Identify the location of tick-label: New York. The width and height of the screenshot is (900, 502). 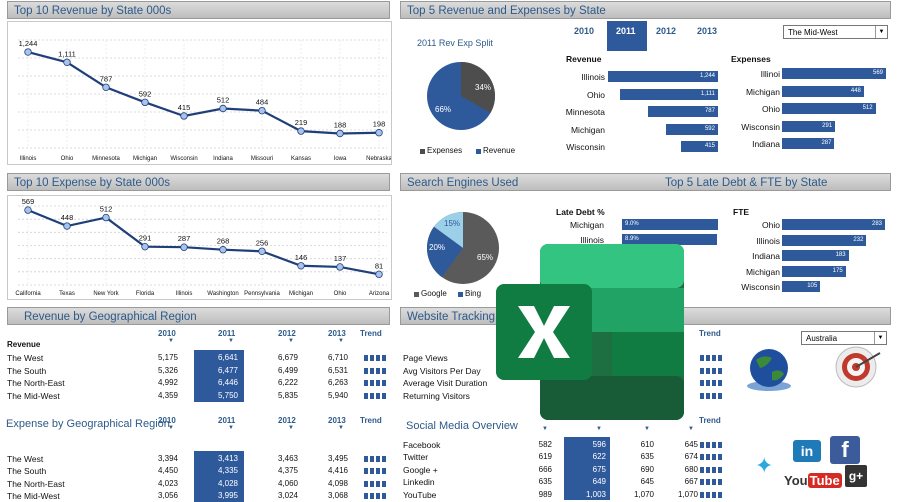
(106, 294).